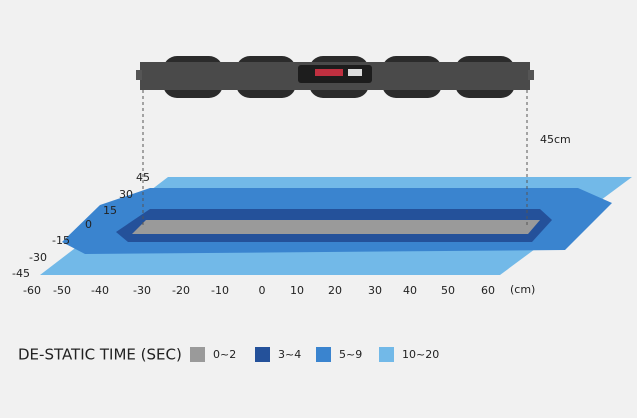 The image size is (637, 418). What do you see at coordinates (100, 290) in the screenshot?
I see `x-tick-label: -40` at bounding box center [100, 290].